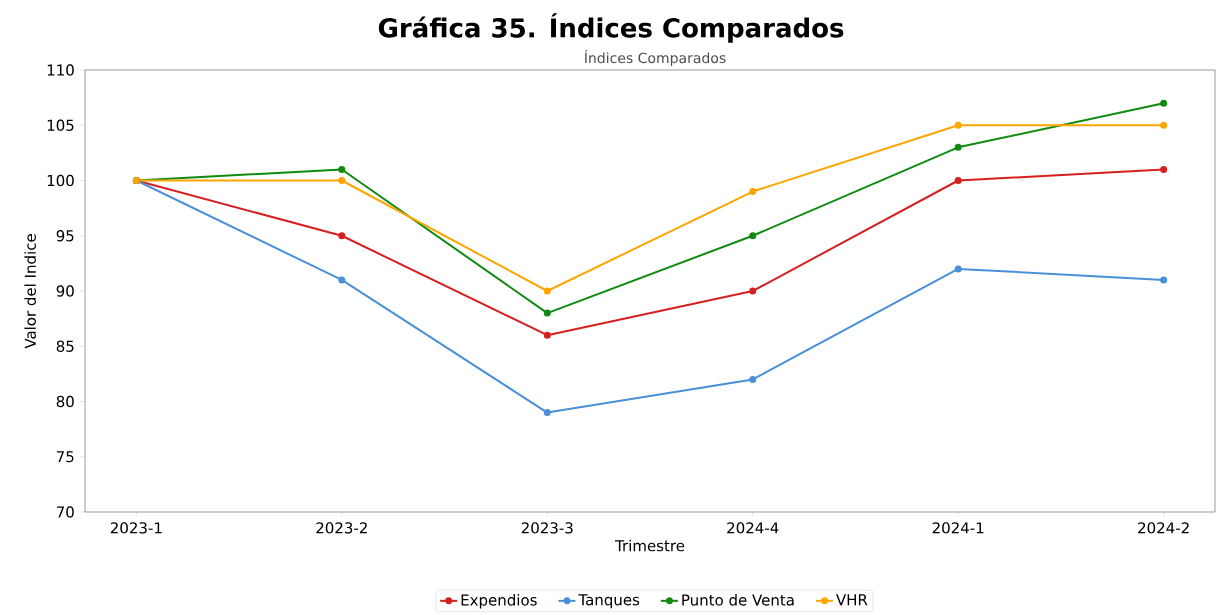  What do you see at coordinates (650, 545) in the screenshot?
I see `x-axis-title: Trimestre` at bounding box center [650, 545].